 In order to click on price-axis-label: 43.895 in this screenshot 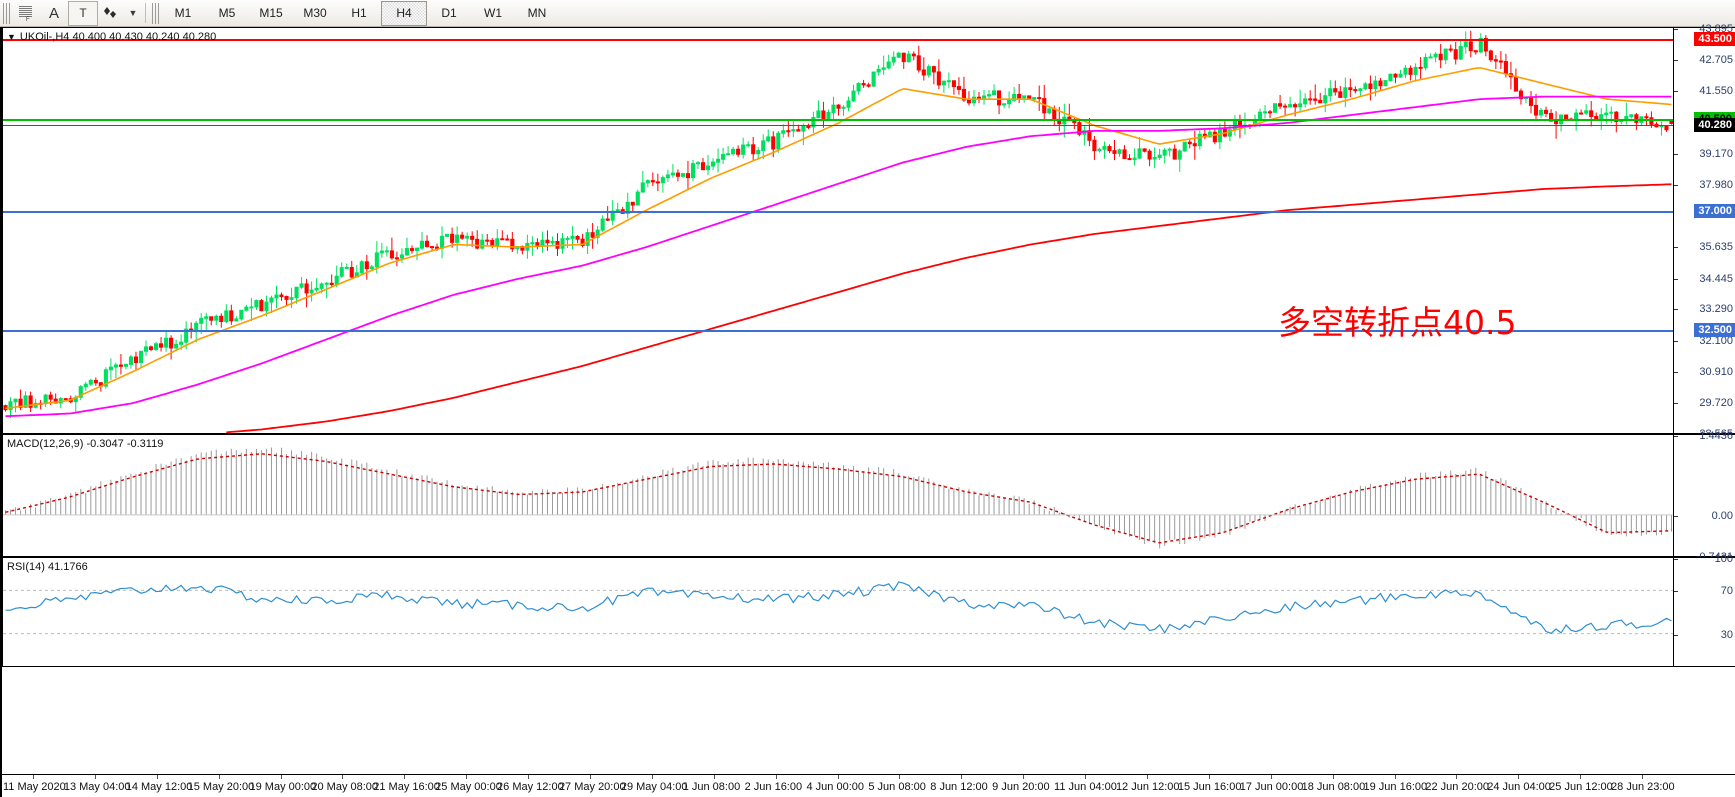, I will do `click(1716, 29)`.